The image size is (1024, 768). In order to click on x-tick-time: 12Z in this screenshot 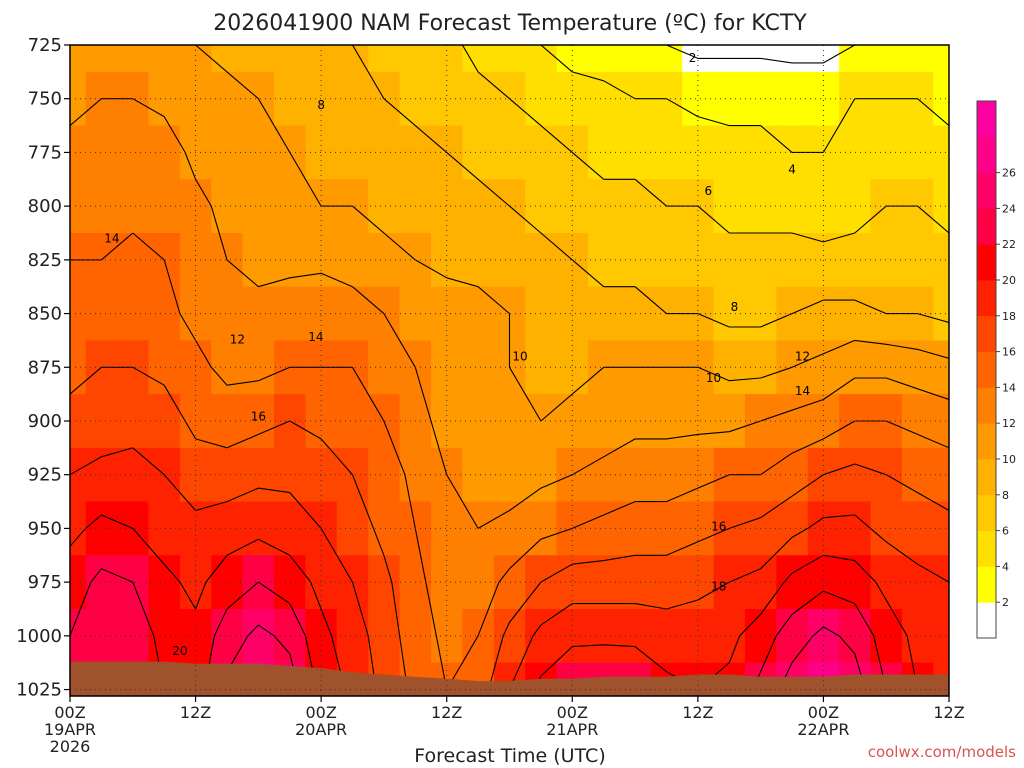, I will do `click(697, 712)`.